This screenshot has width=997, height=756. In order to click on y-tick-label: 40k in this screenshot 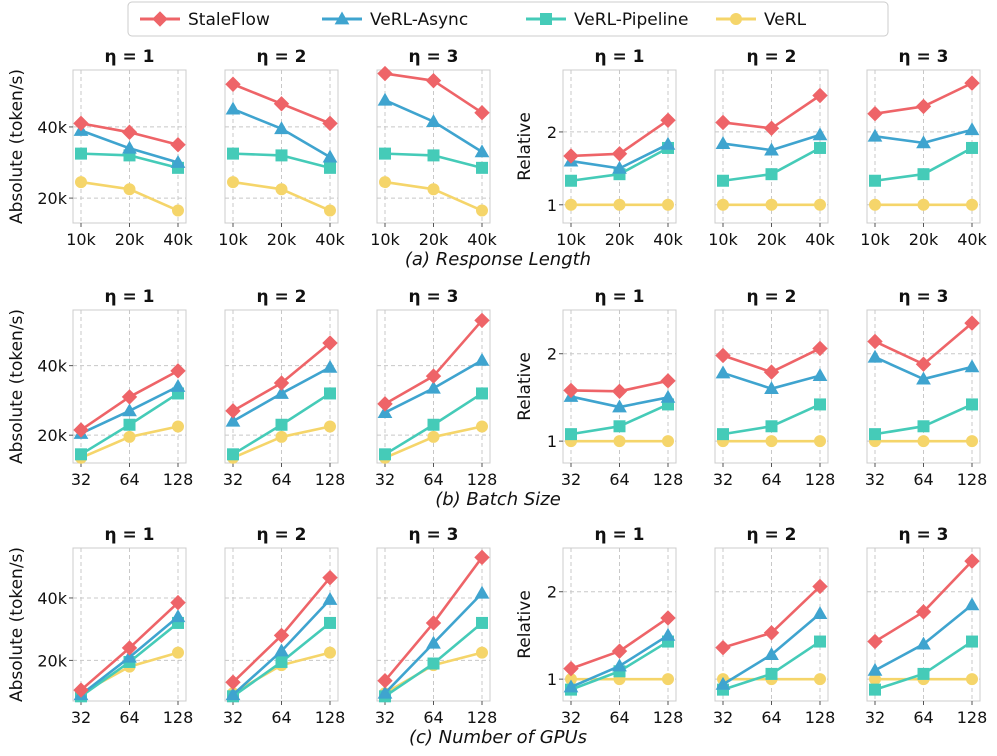, I will do `click(52, 127)`.